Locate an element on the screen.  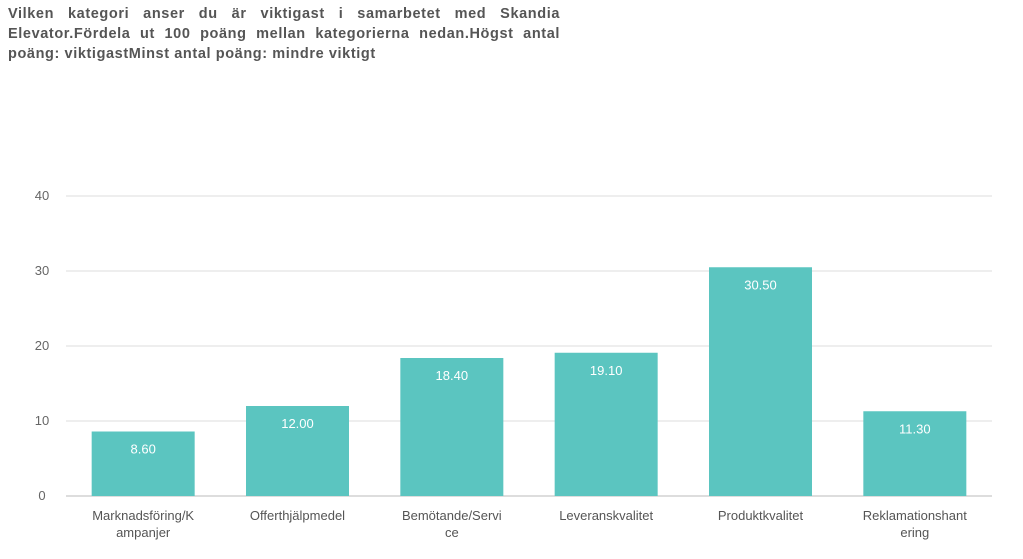
x-category-label: Offerthjälpmedel is located at coordinates (297, 515).